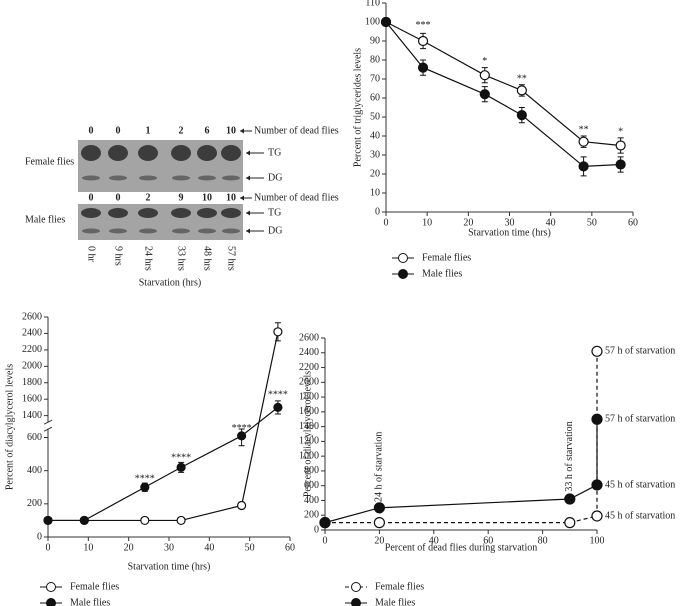 The image size is (681, 606). What do you see at coordinates (375, 78) in the screenshot?
I see `y-tick-label: 70` at bounding box center [375, 78].